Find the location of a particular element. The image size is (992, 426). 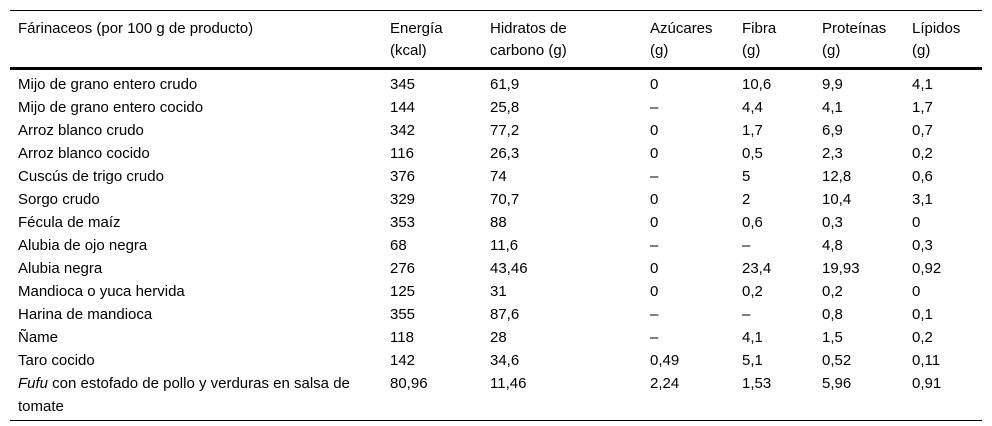

value-cell: 61,9 is located at coordinates (505, 84).